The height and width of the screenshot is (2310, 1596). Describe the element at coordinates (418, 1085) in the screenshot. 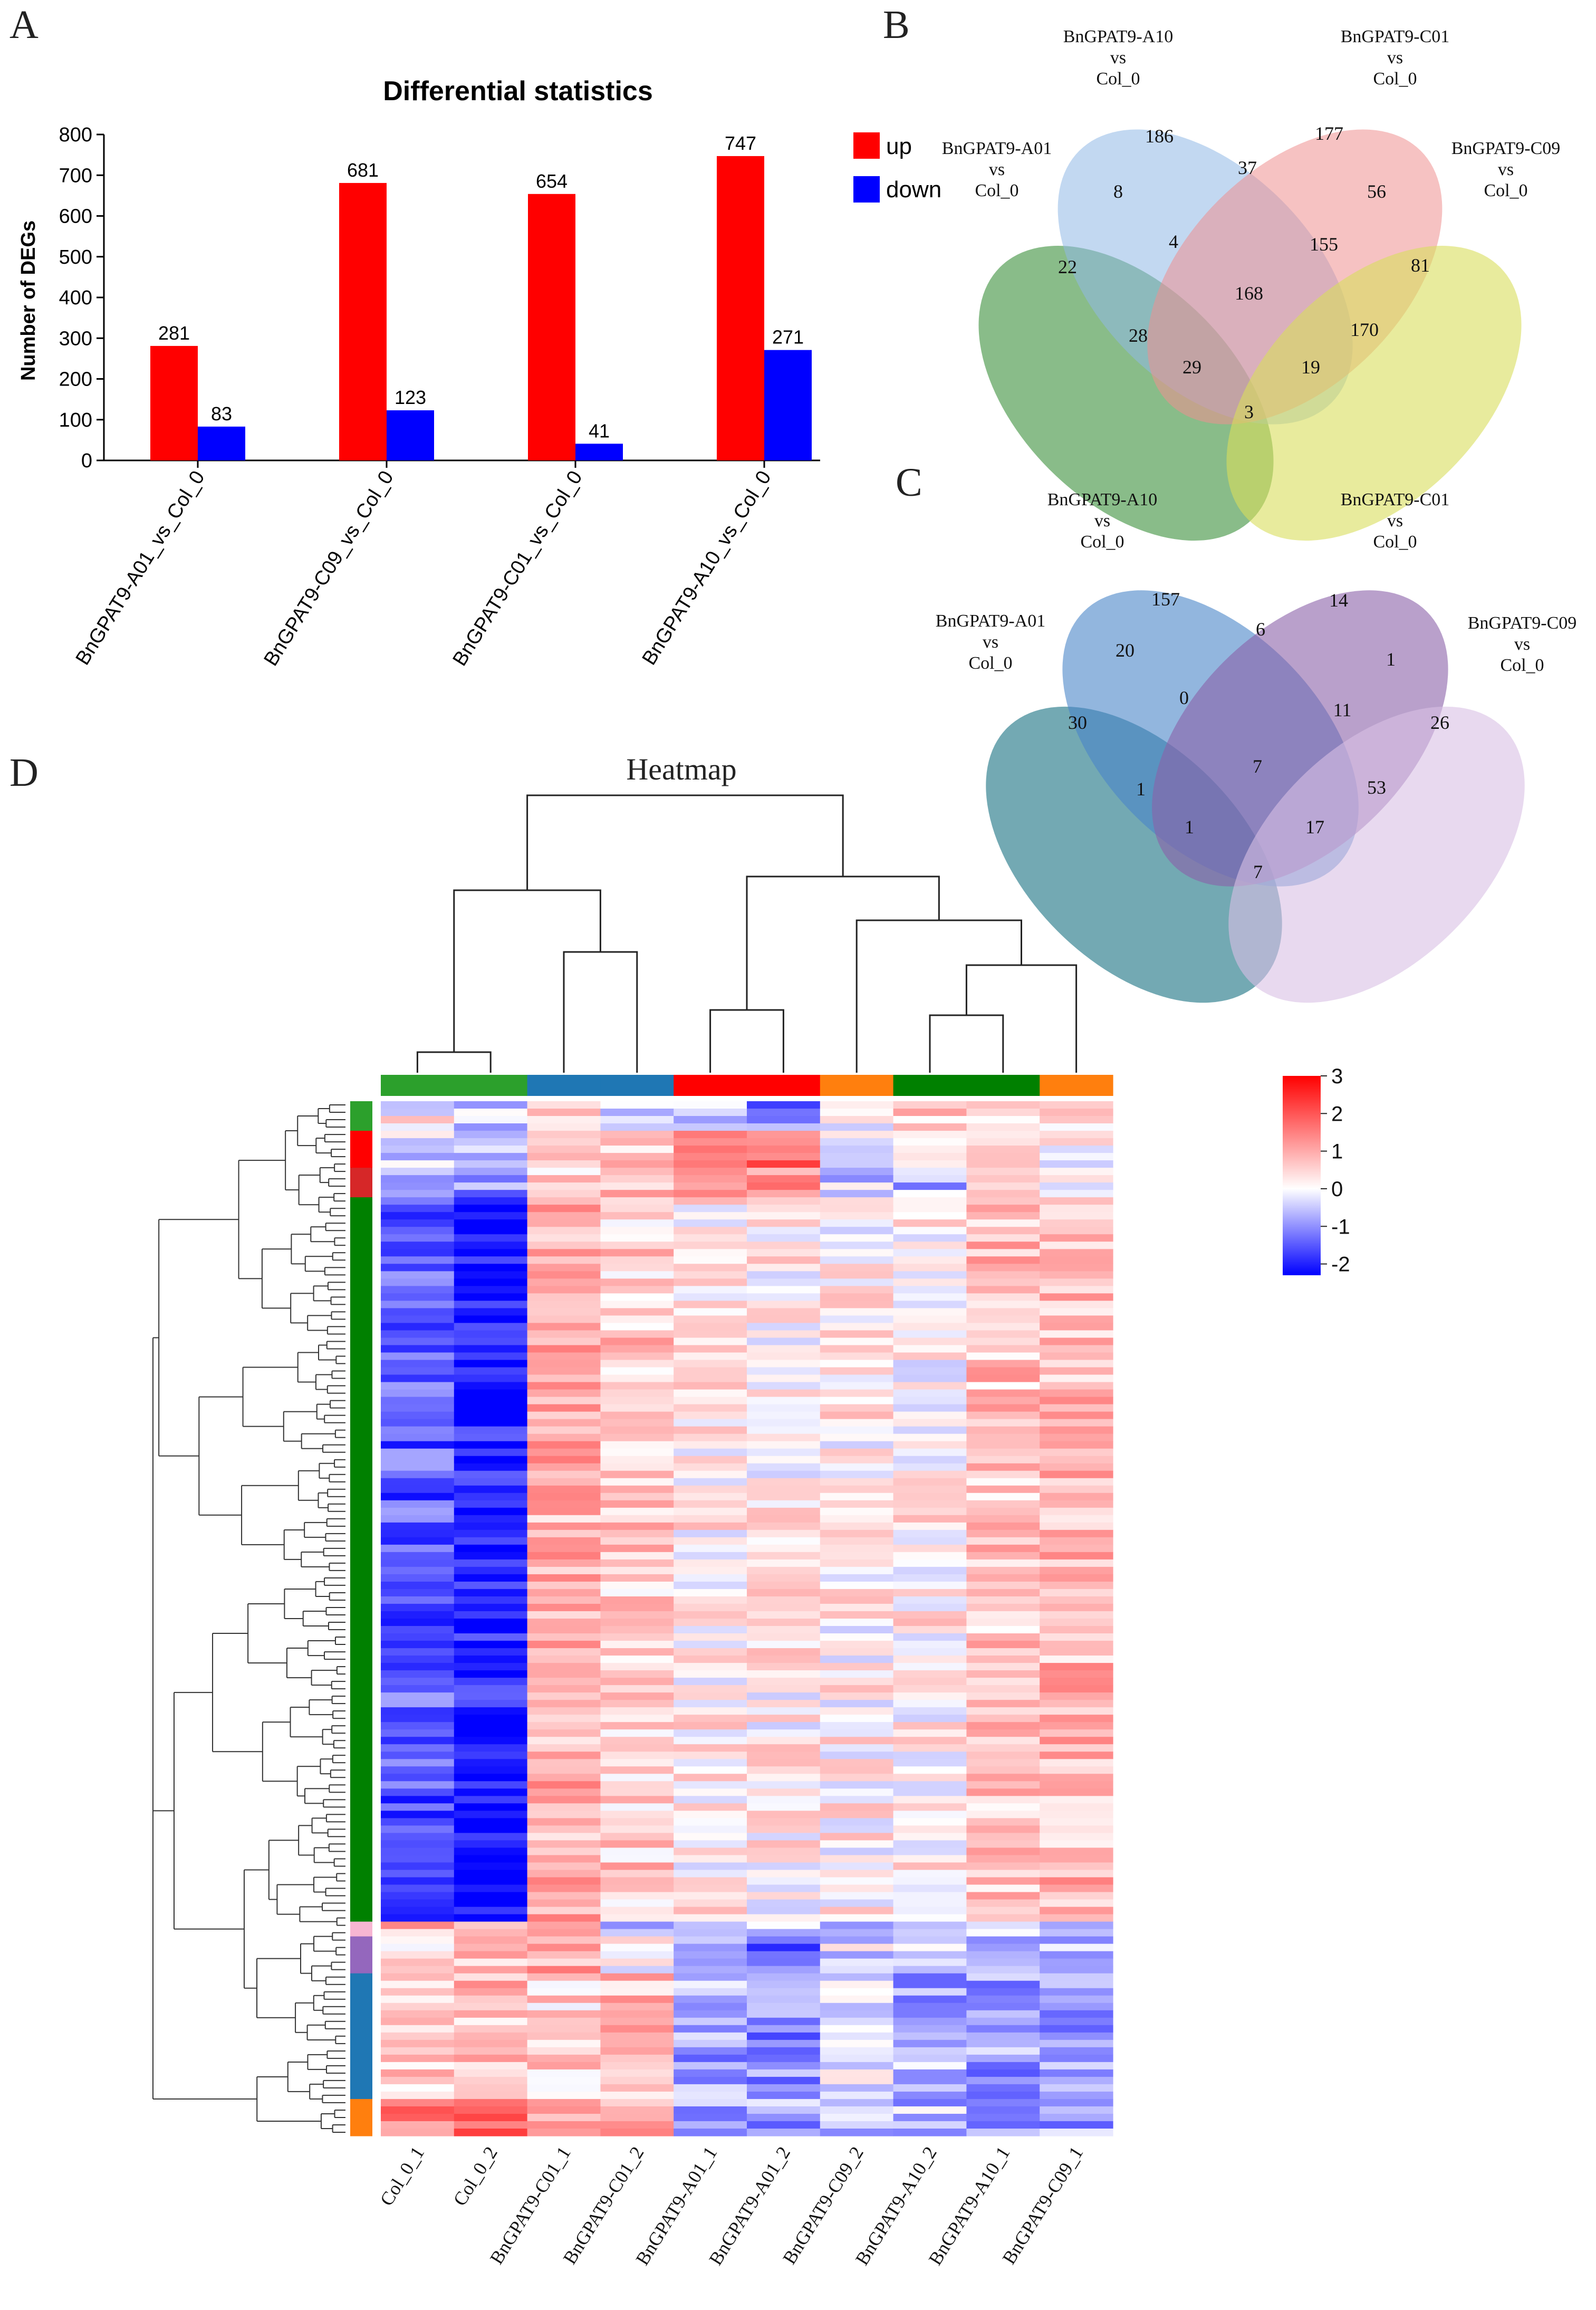

I see `column-group-swatch` at that location.